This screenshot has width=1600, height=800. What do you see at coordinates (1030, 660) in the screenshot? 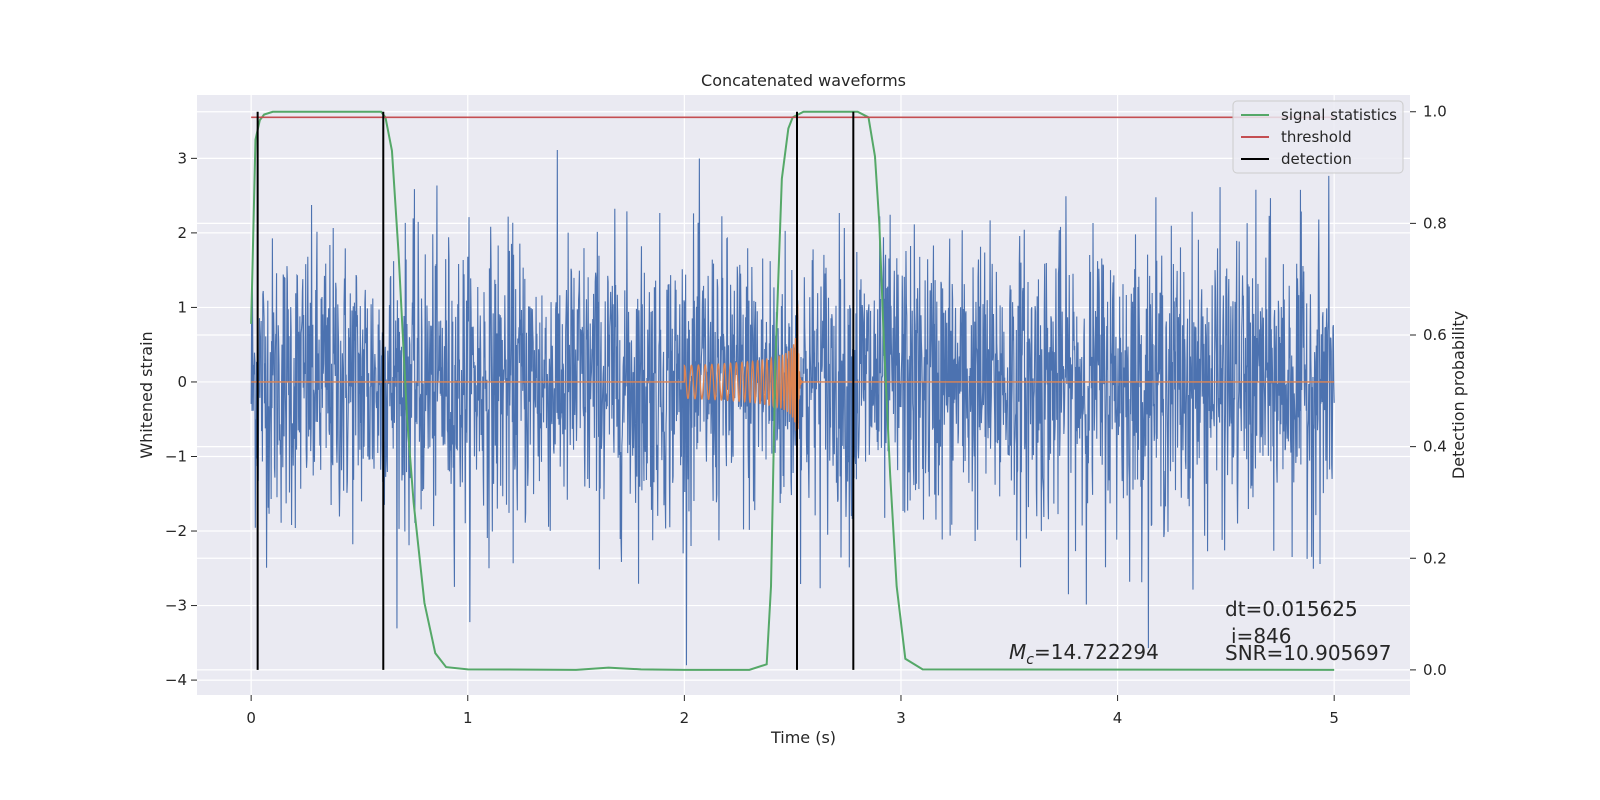
I see `chirp-mass-subscript: c` at bounding box center [1030, 660].